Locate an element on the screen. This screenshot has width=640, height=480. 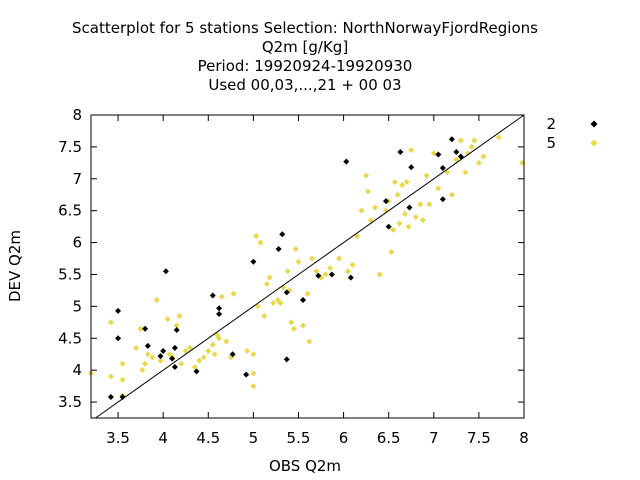
y-tick-label: 4.5 is located at coordinates (70, 338).